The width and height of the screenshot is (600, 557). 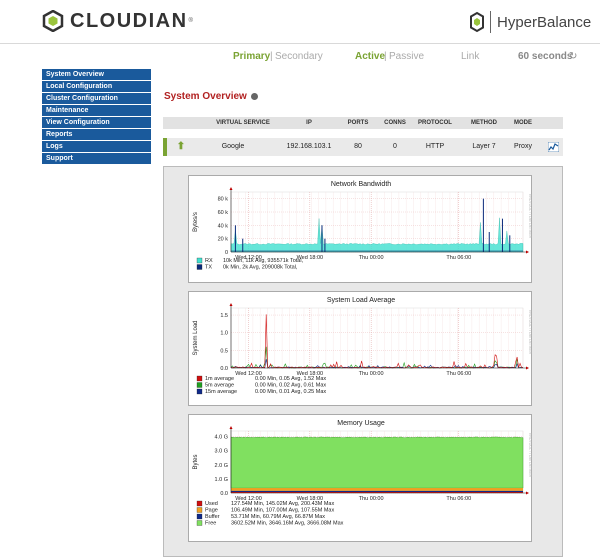 I want to click on secondary-status: Secondary, so click(x=299, y=56).